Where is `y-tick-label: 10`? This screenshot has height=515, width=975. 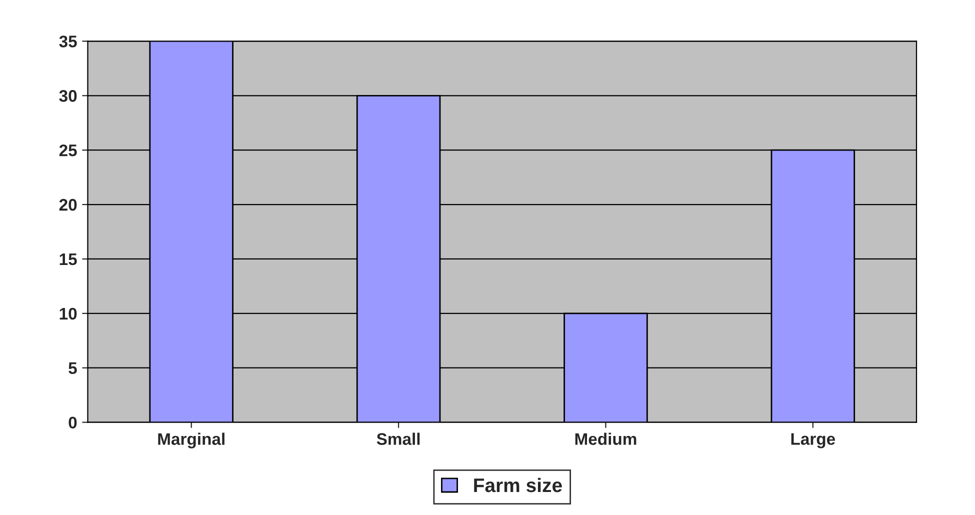
y-tick-label: 10 is located at coordinates (68, 314).